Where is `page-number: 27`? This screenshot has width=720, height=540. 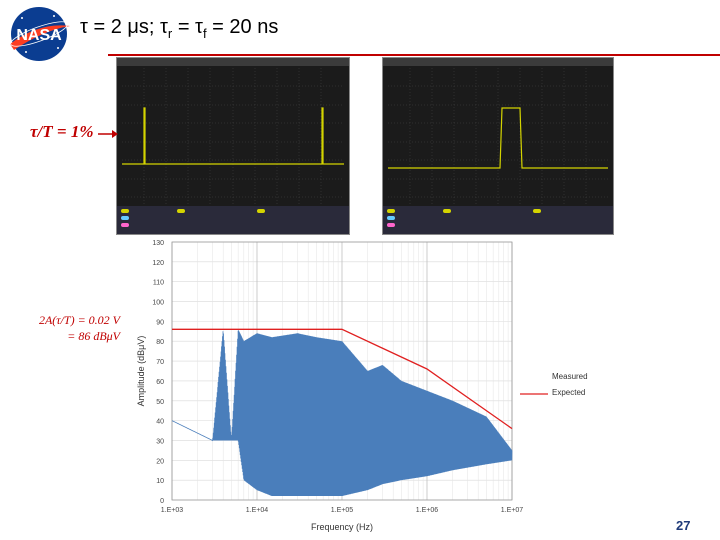
page-number: 27 is located at coordinates (683, 525).